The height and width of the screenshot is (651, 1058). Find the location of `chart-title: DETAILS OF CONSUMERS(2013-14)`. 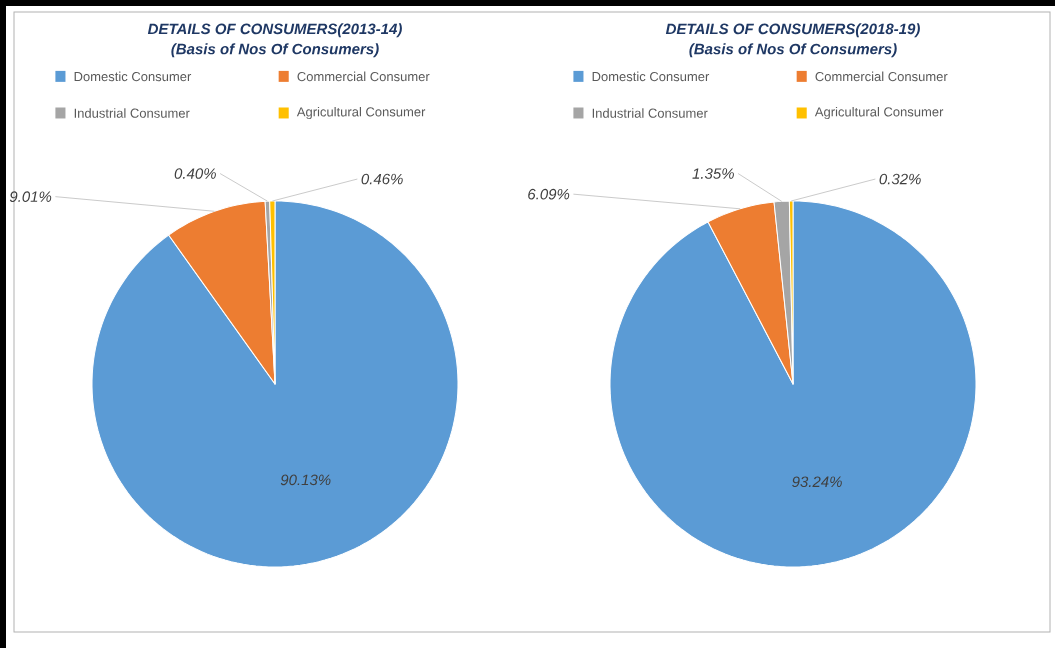

chart-title: DETAILS OF CONSUMERS(2013-14) is located at coordinates (274, 30).